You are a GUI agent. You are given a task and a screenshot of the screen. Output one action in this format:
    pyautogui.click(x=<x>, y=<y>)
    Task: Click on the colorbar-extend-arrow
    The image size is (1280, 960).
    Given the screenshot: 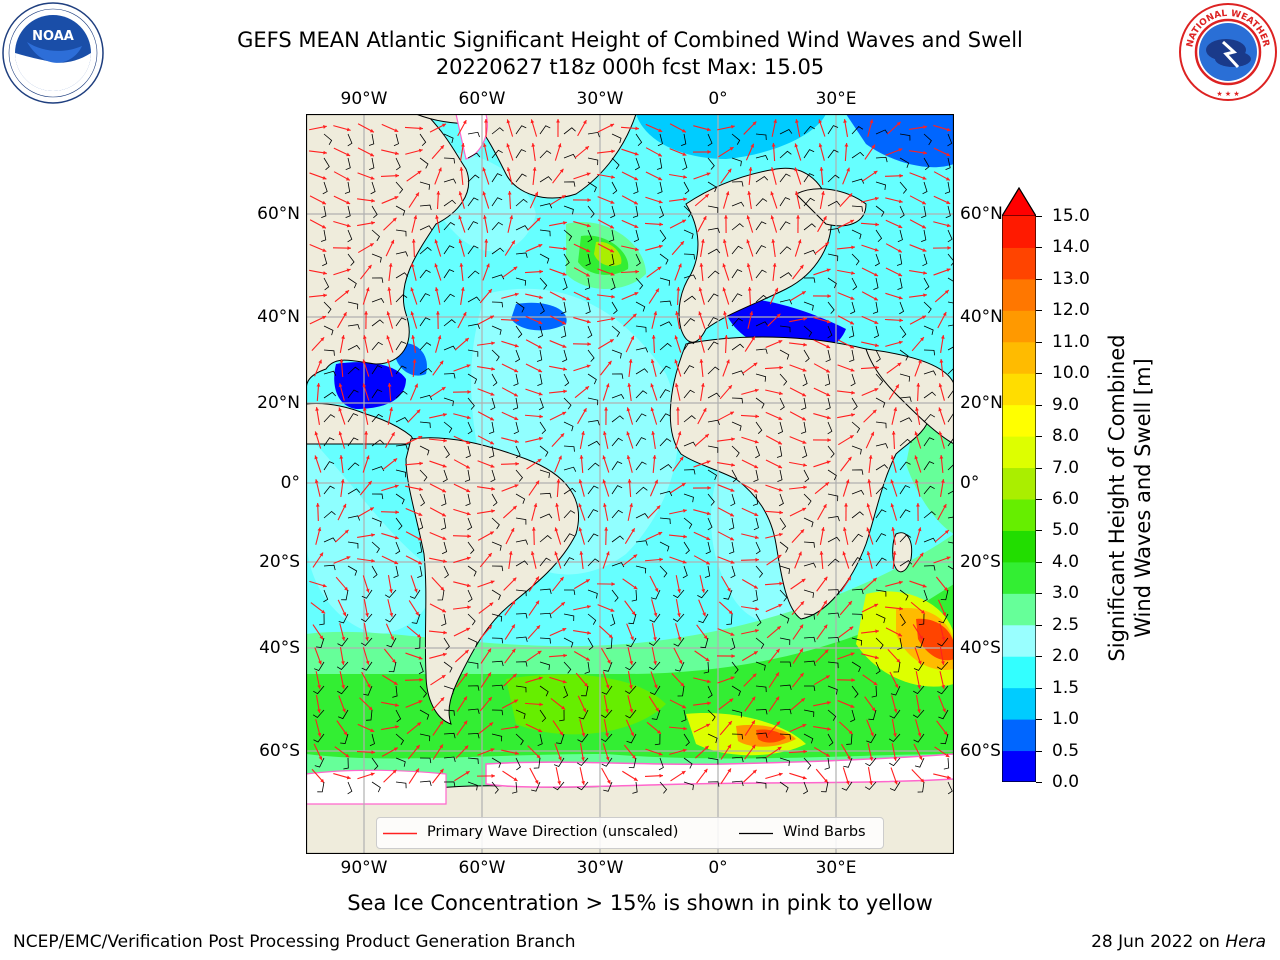 What is the action you would take?
    pyautogui.click(x=1019, y=202)
    